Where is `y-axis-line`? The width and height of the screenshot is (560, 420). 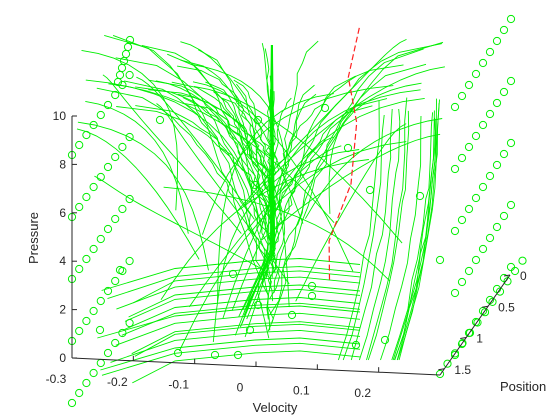 y-axis-line is located at coordinates (475, 325).